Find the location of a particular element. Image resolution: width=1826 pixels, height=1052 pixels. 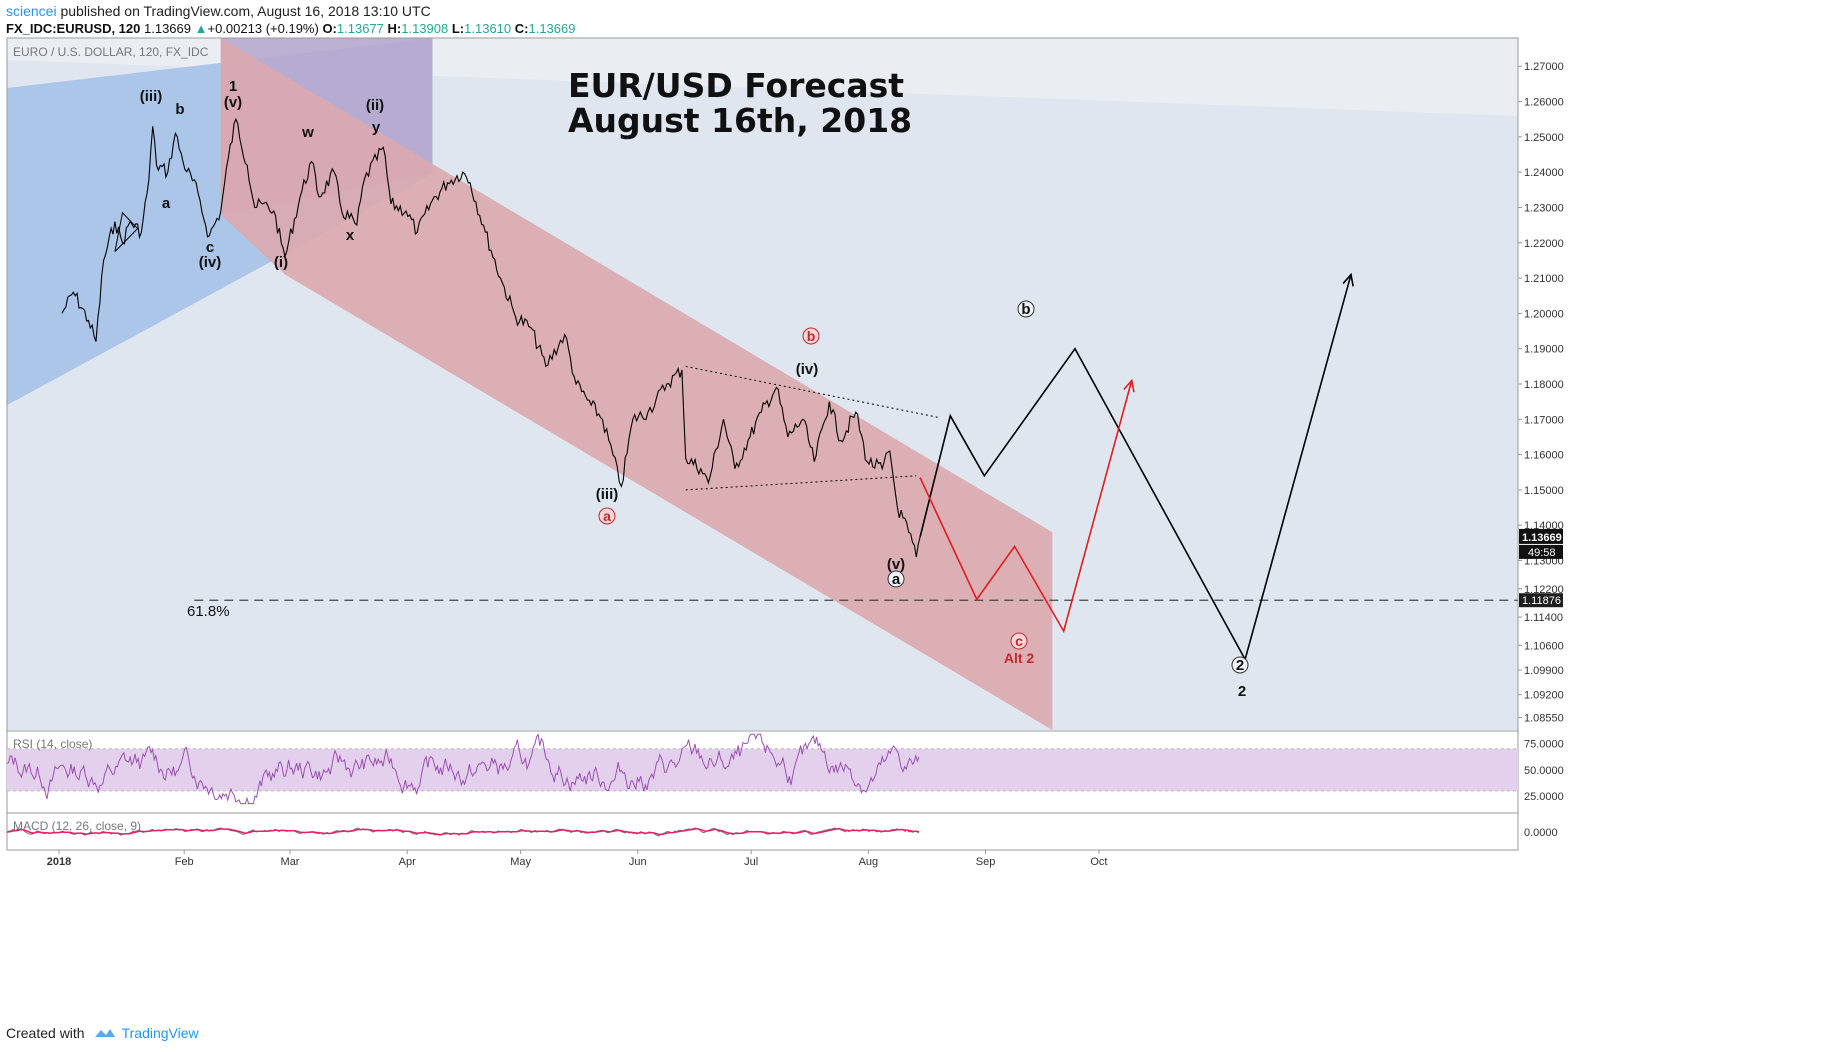

created-with-text: Created with is located at coordinates (45, 1033).